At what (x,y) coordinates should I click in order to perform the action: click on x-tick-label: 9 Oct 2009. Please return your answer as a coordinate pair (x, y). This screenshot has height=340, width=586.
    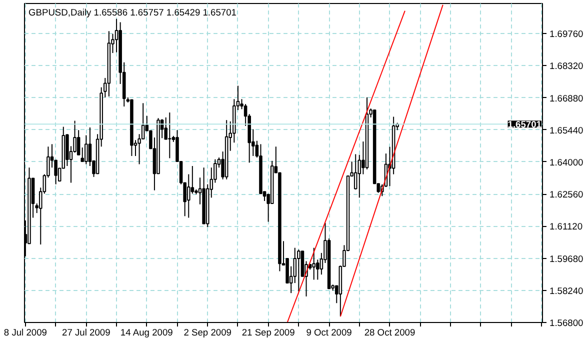
    Looking at the image, I should click on (329, 333).